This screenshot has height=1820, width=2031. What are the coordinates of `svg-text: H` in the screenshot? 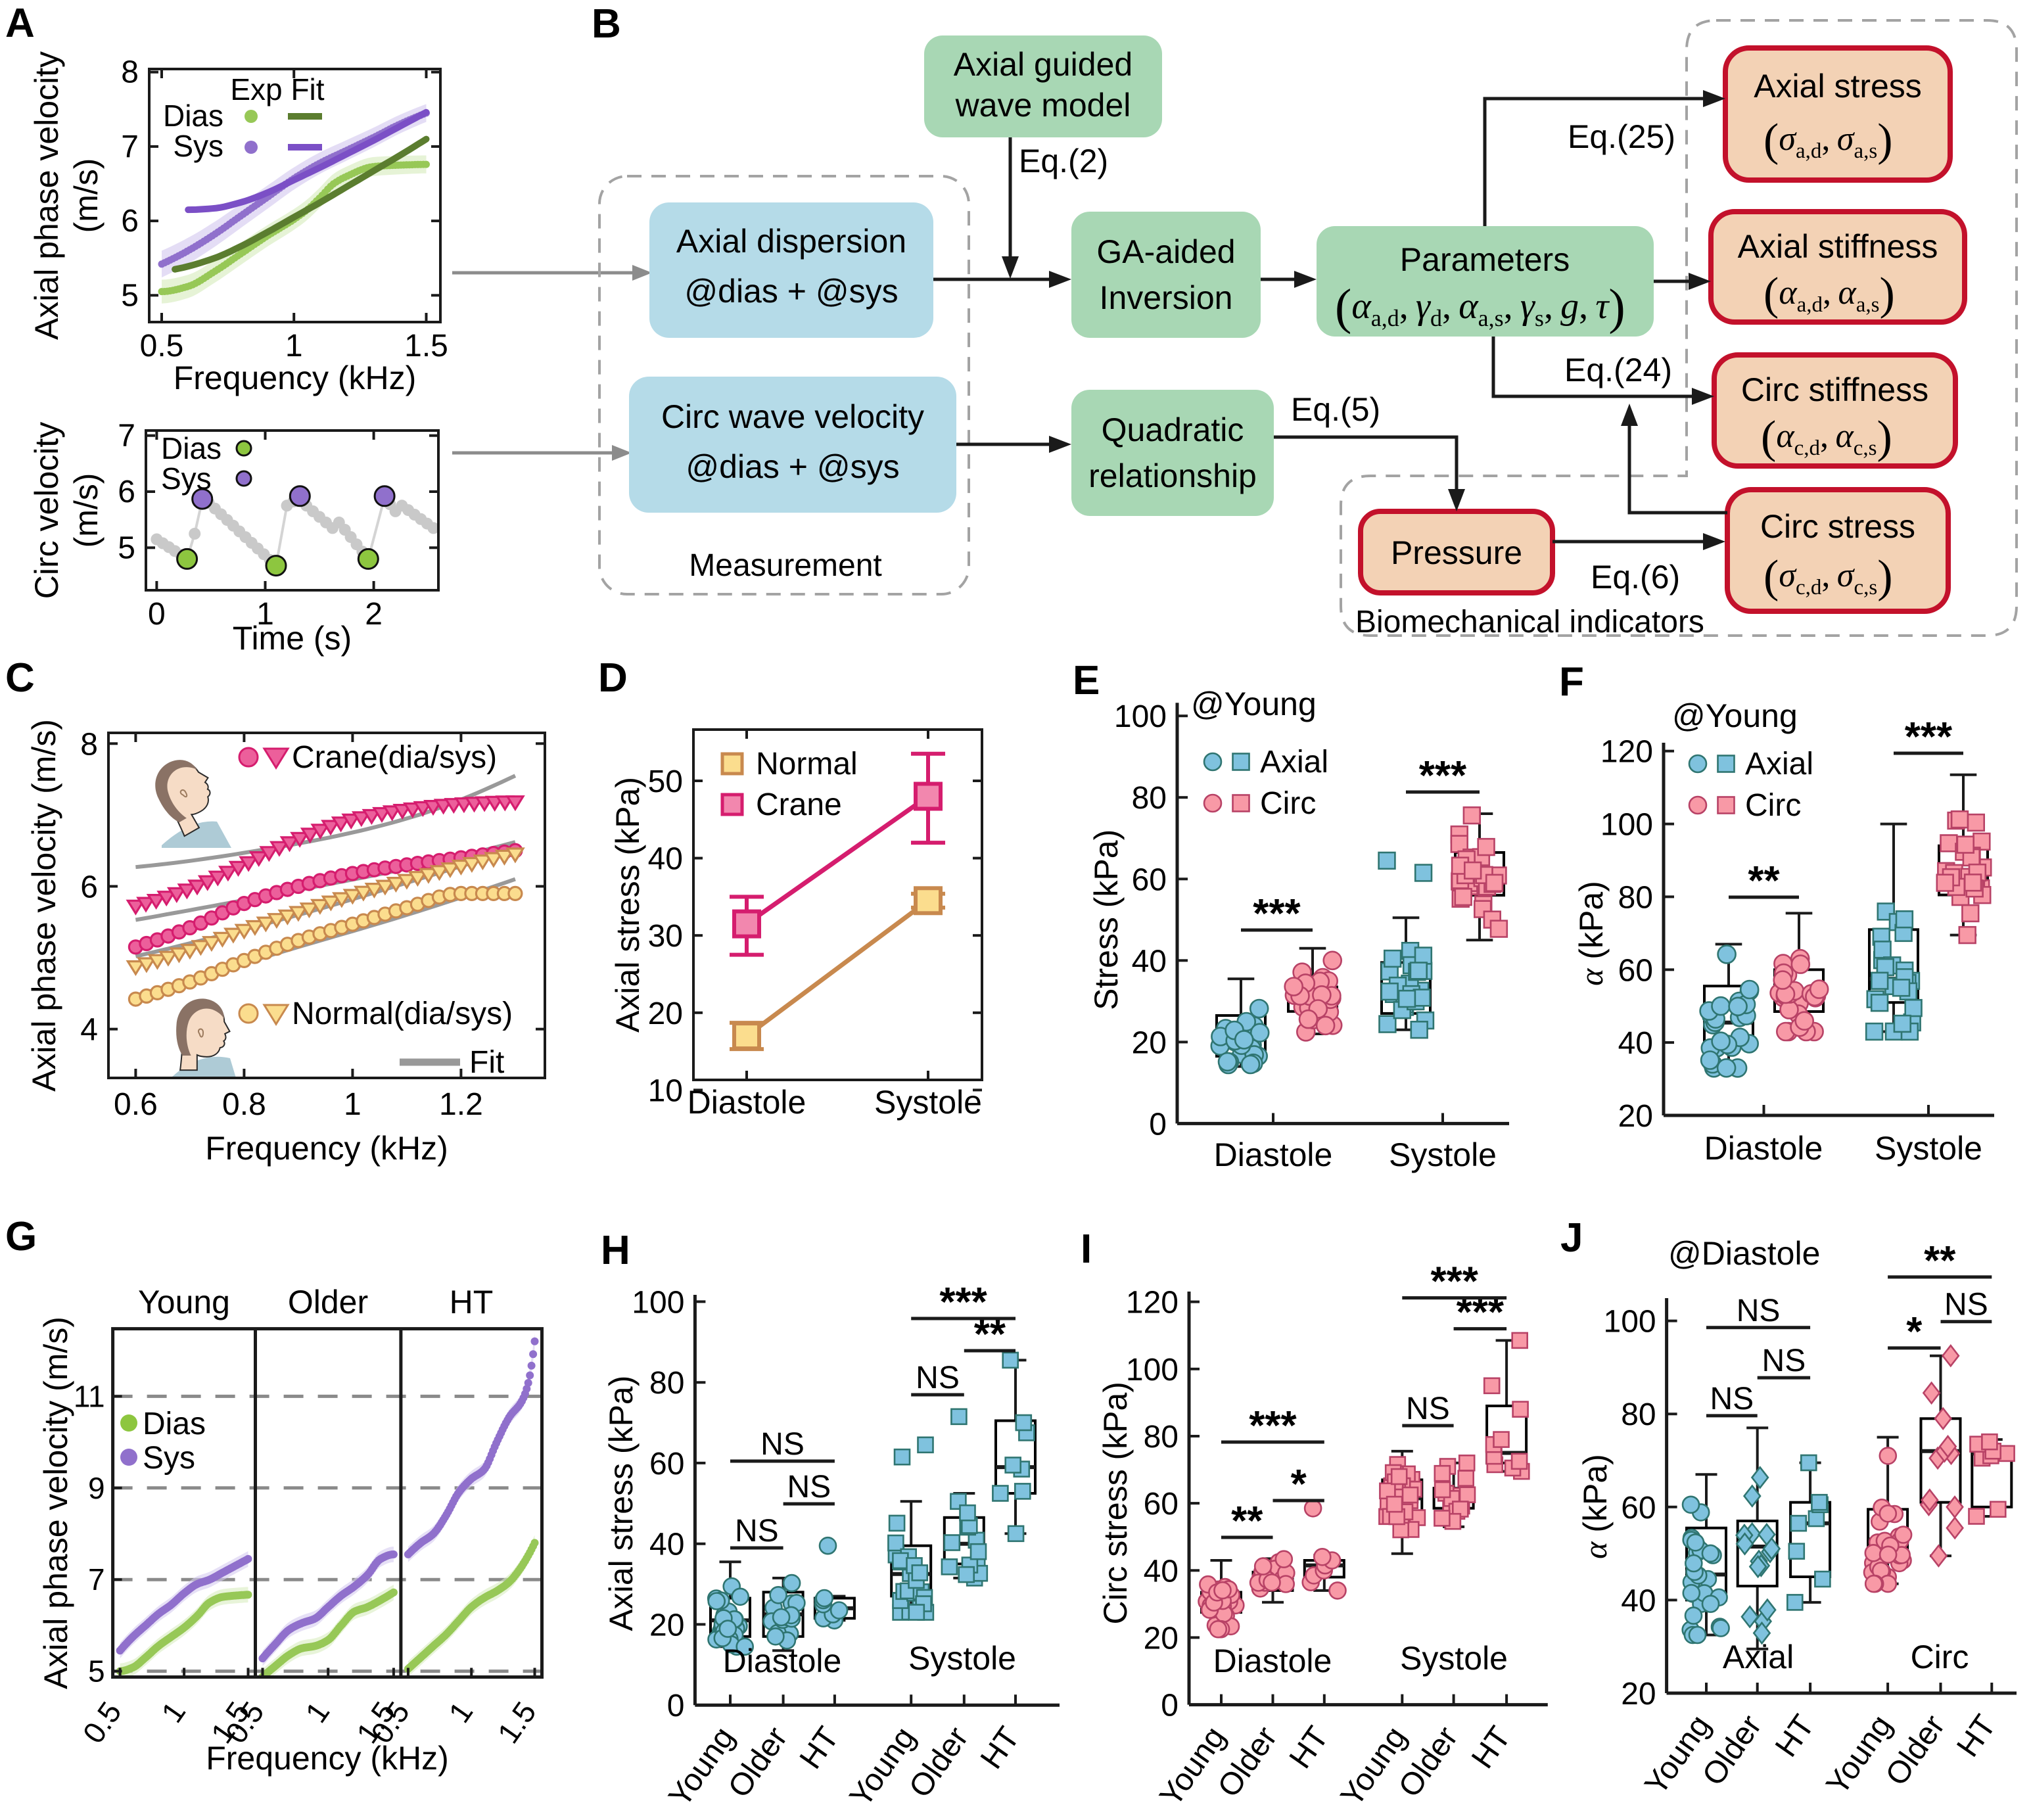 It's located at (615, 1250).